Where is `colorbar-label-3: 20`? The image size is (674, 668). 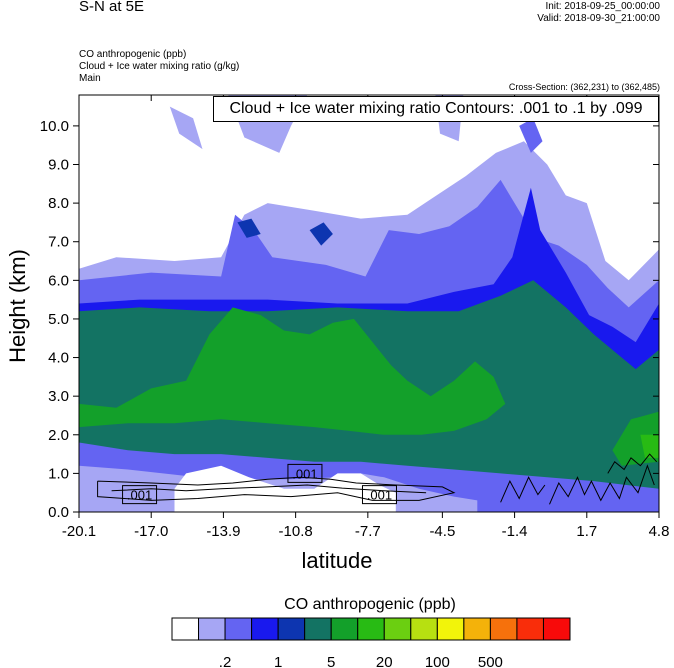 colorbar-label-3: 20 is located at coordinates (384, 661).